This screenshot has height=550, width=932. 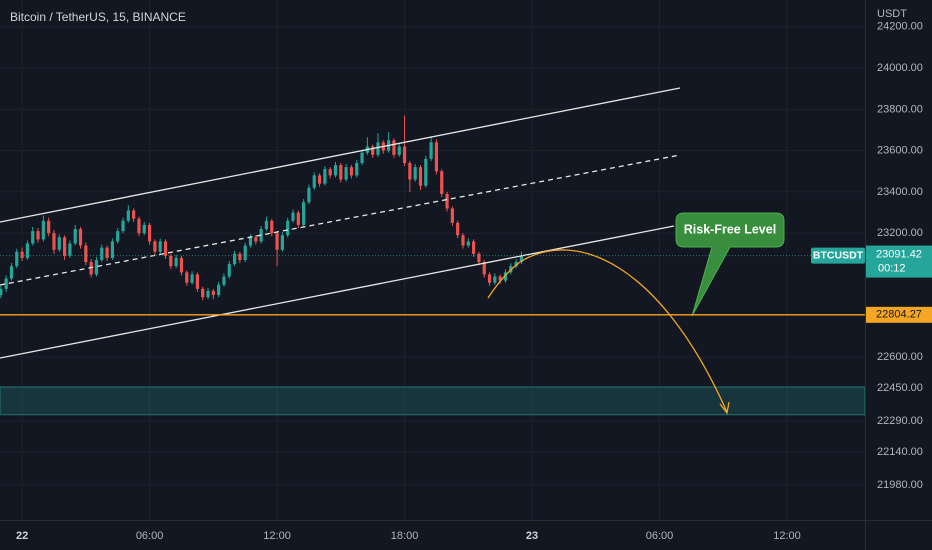 What do you see at coordinates (22, 536) in the screenshot?
I see `x-tick-label: 22` at bounding box center [22, 536].